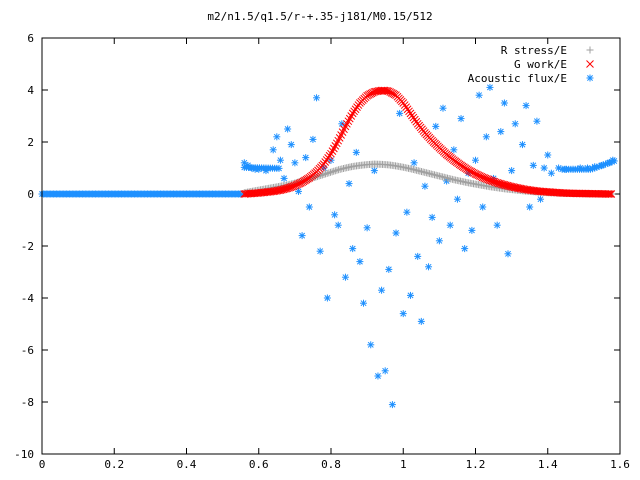 This screenshot has width=640, height=480. I want to click on y-tick-label: 6, so click(30, 38).